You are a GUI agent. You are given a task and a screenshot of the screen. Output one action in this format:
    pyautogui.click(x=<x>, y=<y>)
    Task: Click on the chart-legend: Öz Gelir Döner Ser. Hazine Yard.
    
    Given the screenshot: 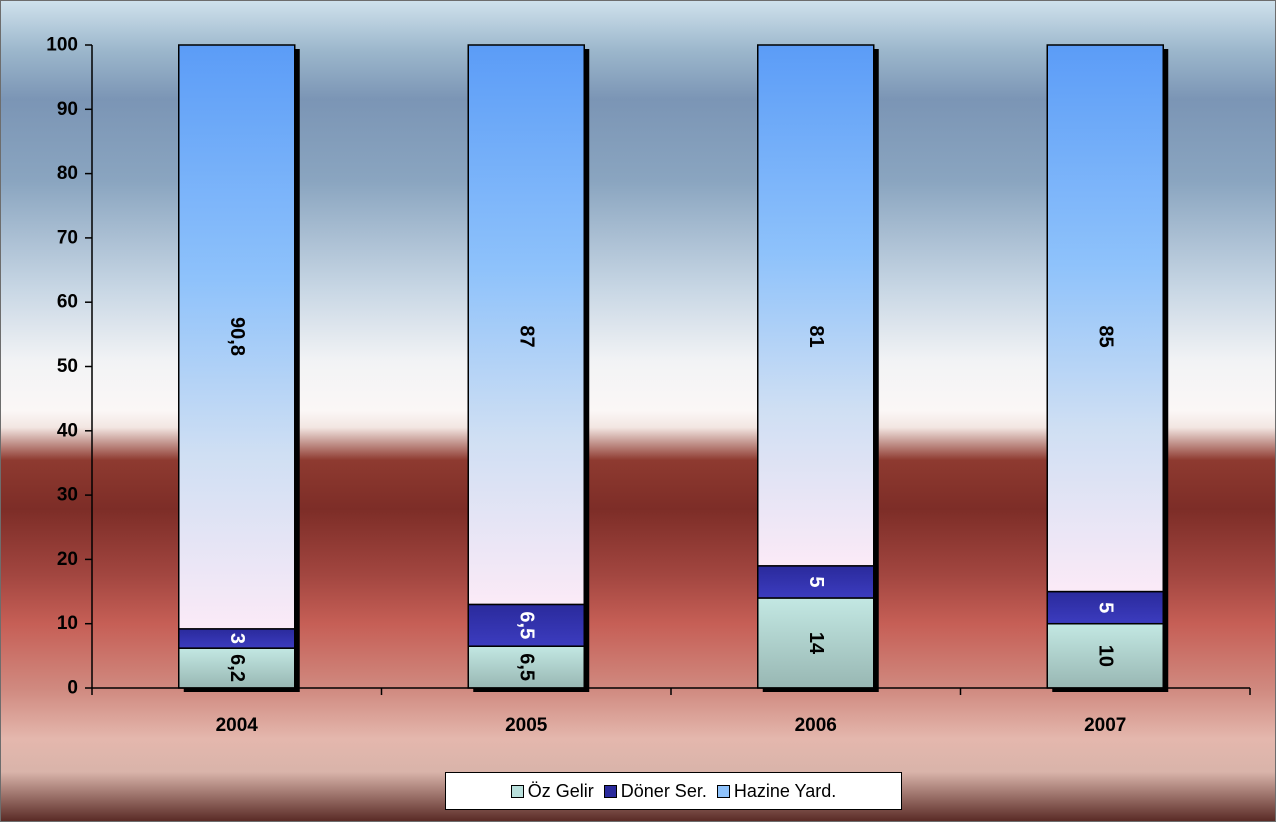 What is the action you would take?
    pyautogui.click(x=673, y=791)
    